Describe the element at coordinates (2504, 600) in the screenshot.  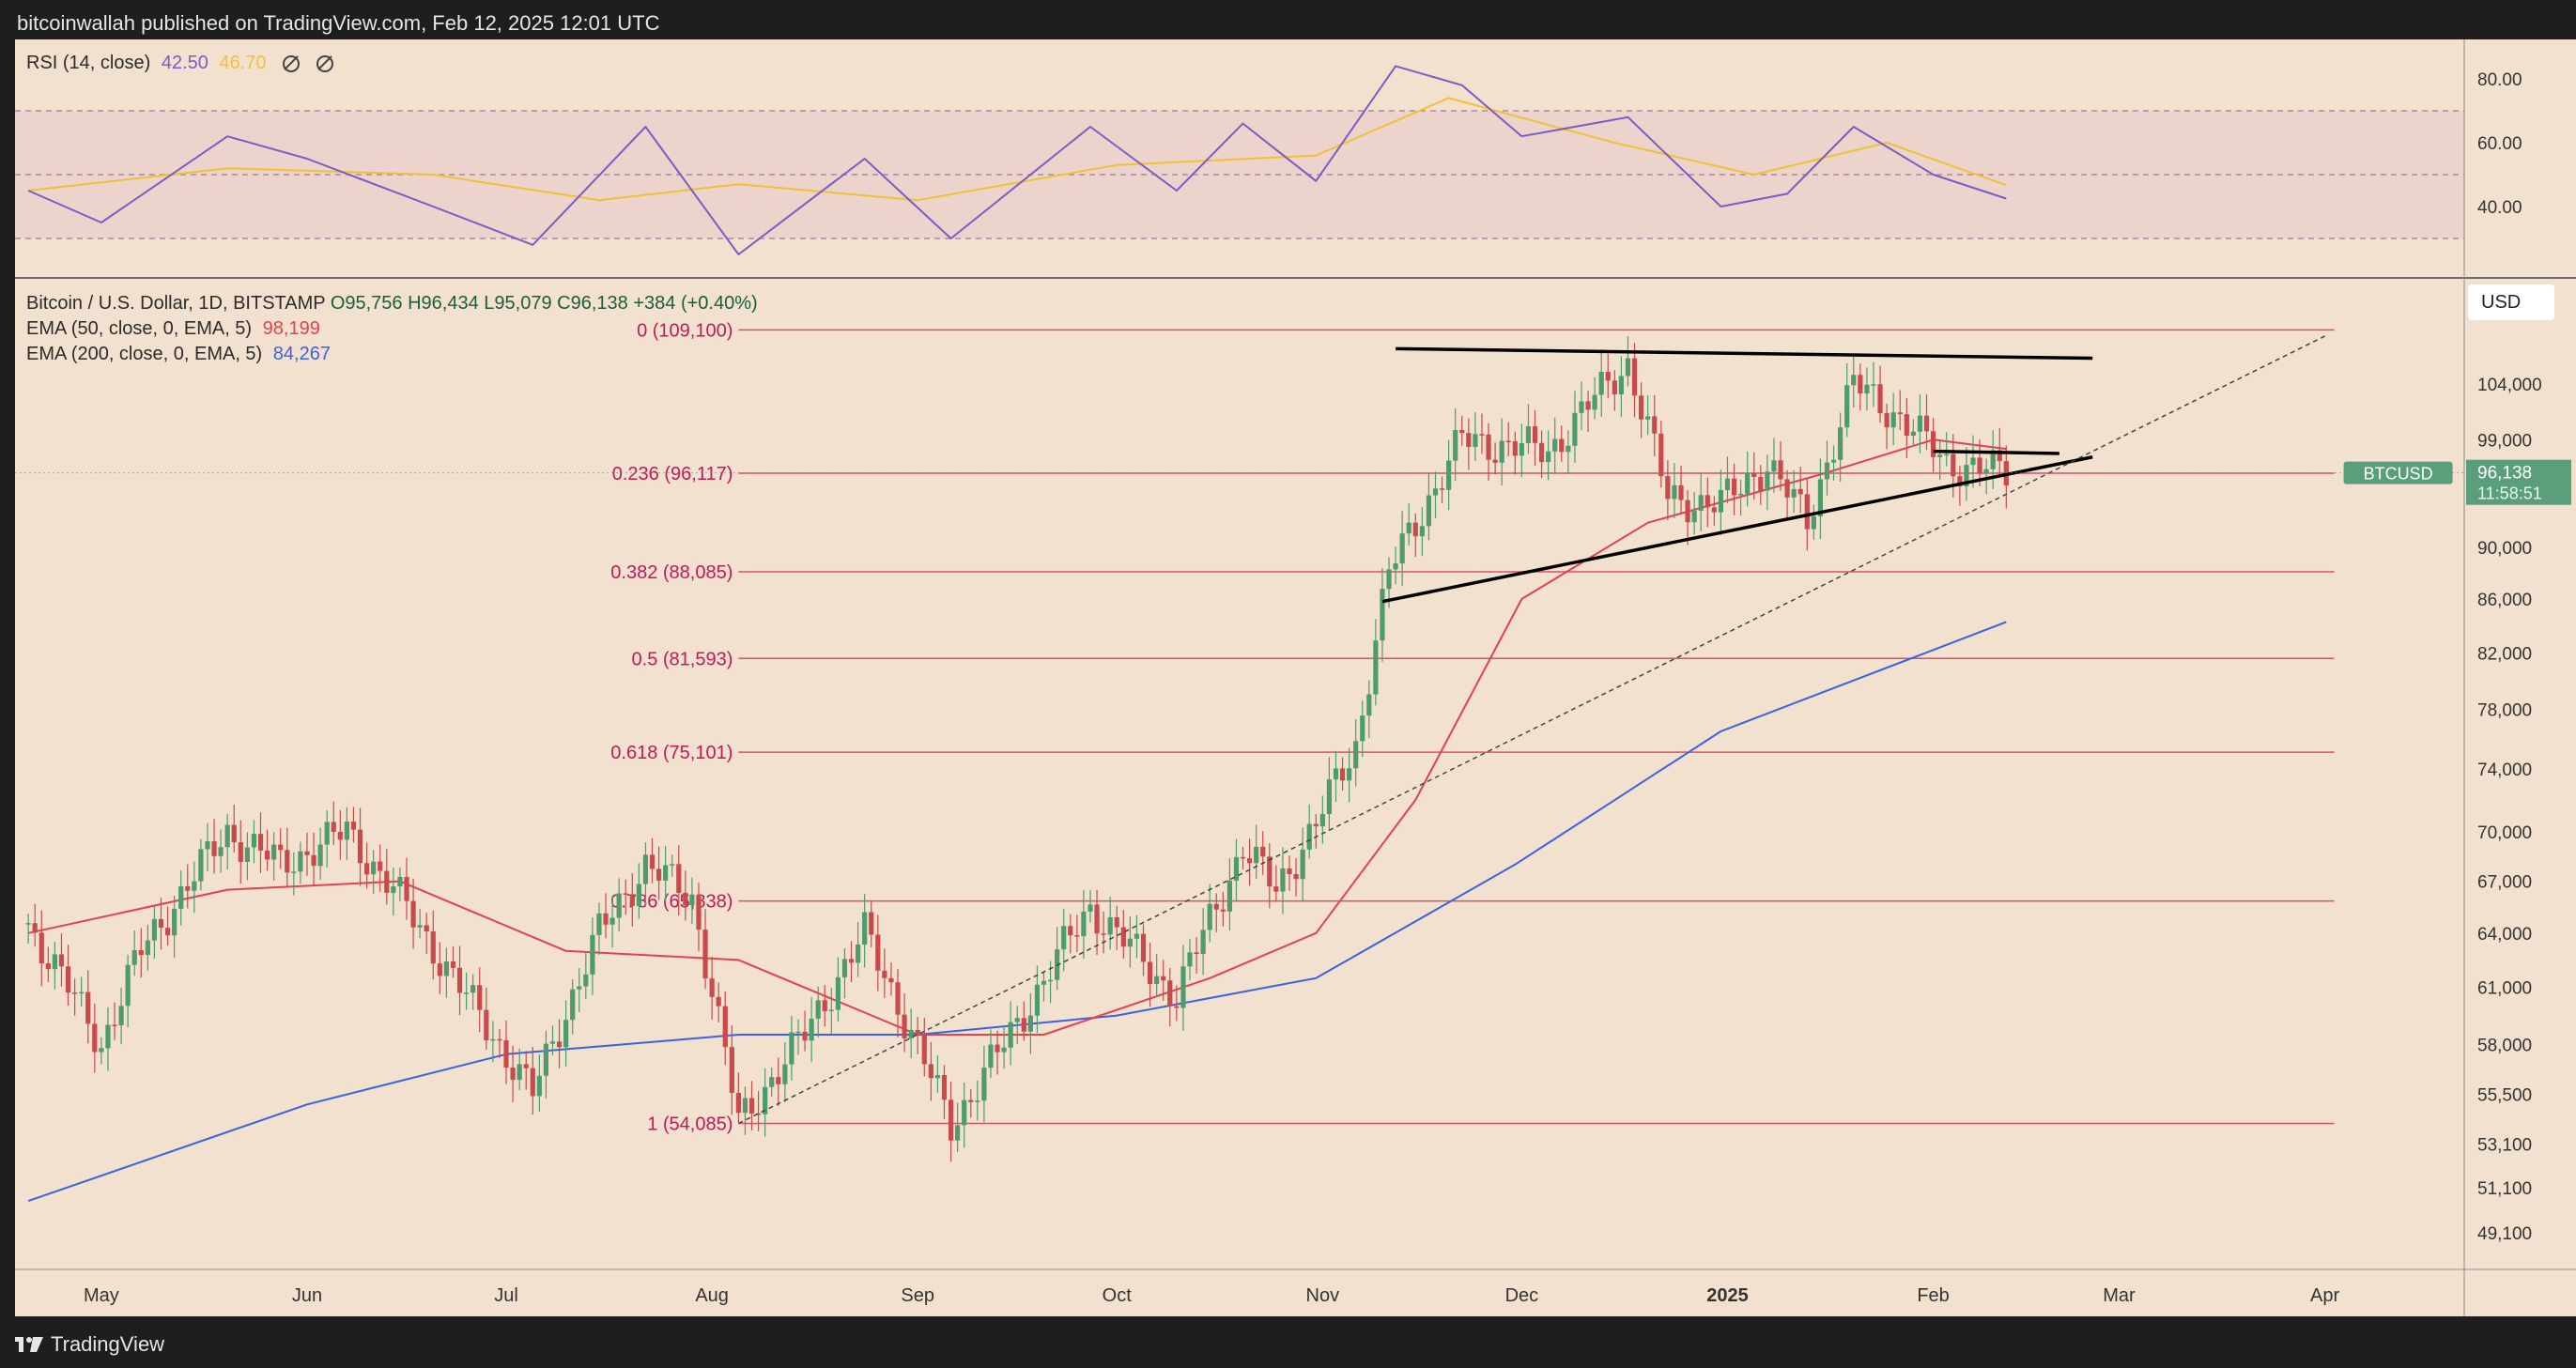
I see `price-tick-label: 86,000` at that location.